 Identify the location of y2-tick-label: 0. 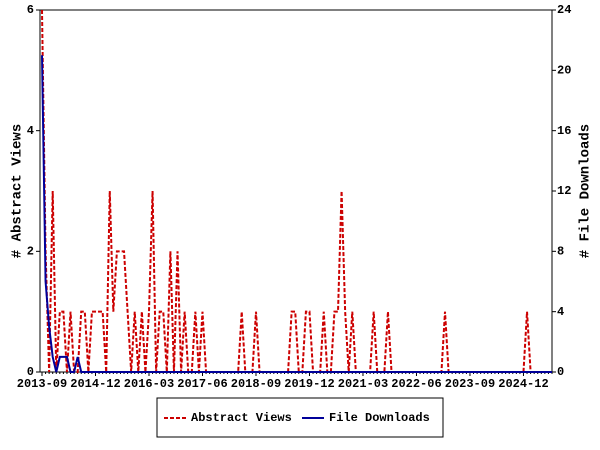
(560, 372).